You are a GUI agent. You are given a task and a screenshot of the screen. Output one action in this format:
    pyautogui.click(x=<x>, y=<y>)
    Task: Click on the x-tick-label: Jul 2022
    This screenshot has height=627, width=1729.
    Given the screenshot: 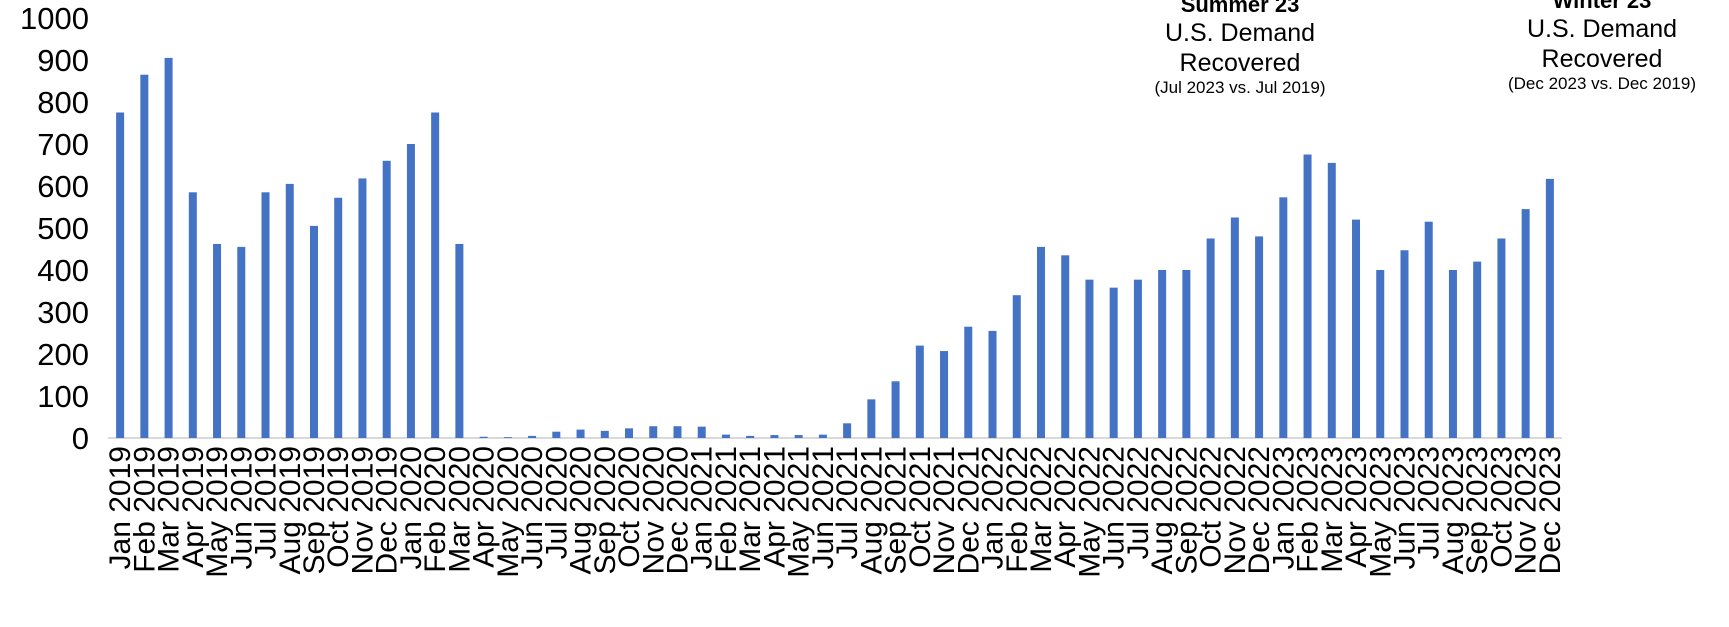 What is the action you would take?
    pyautogui.click(x=1138, y=502)
    